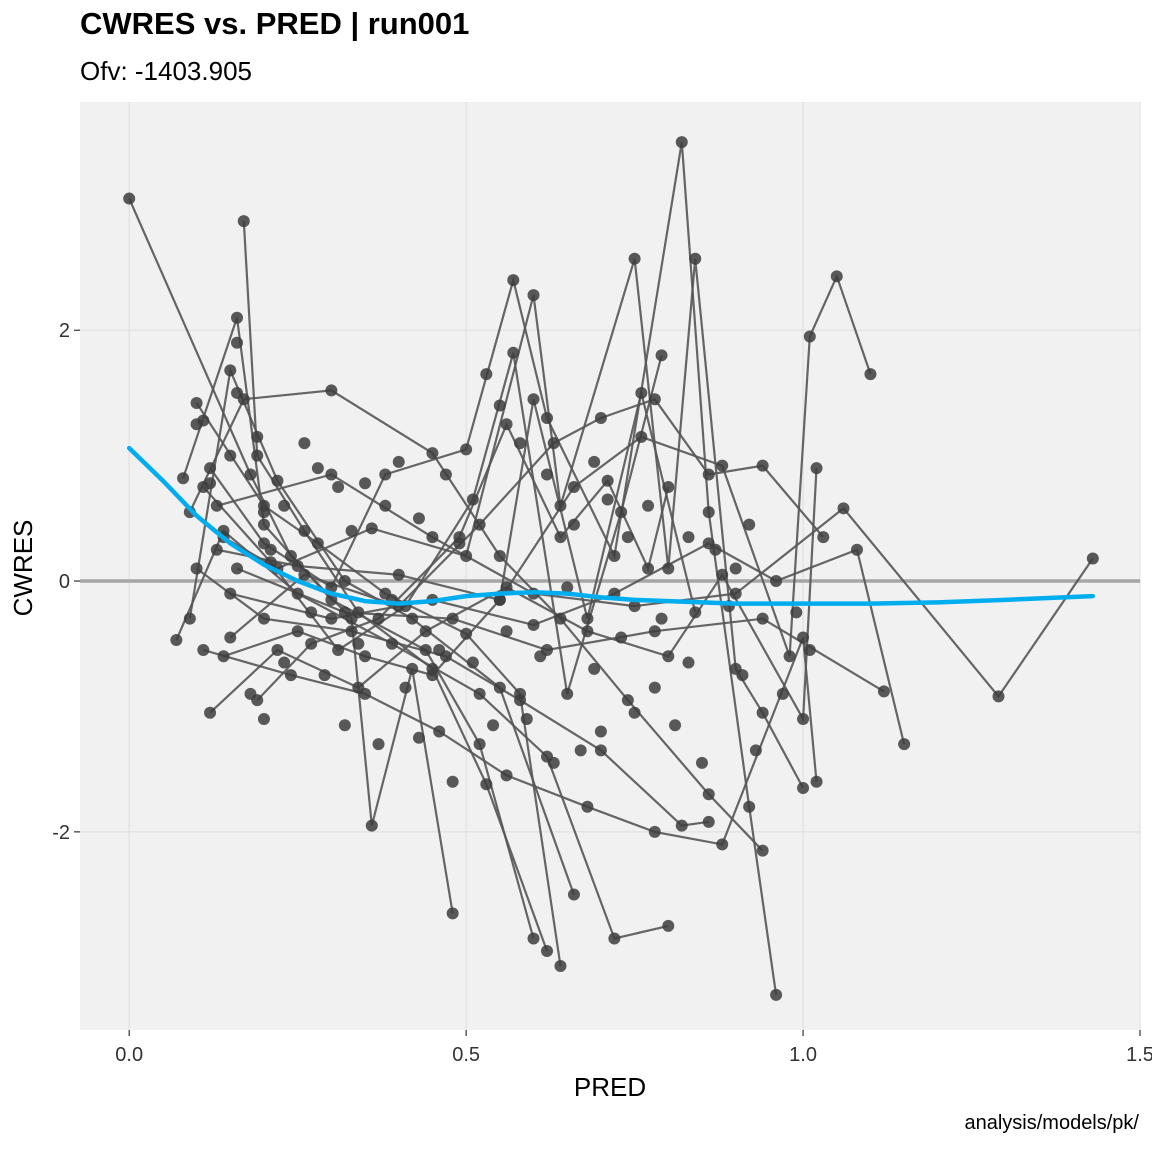 This screenshot has height=1152, width=1152. What do you see at coordinates (64, 331) in the screenshot?
I see `y-tick-label: 2` at bounding box center [64, 331].